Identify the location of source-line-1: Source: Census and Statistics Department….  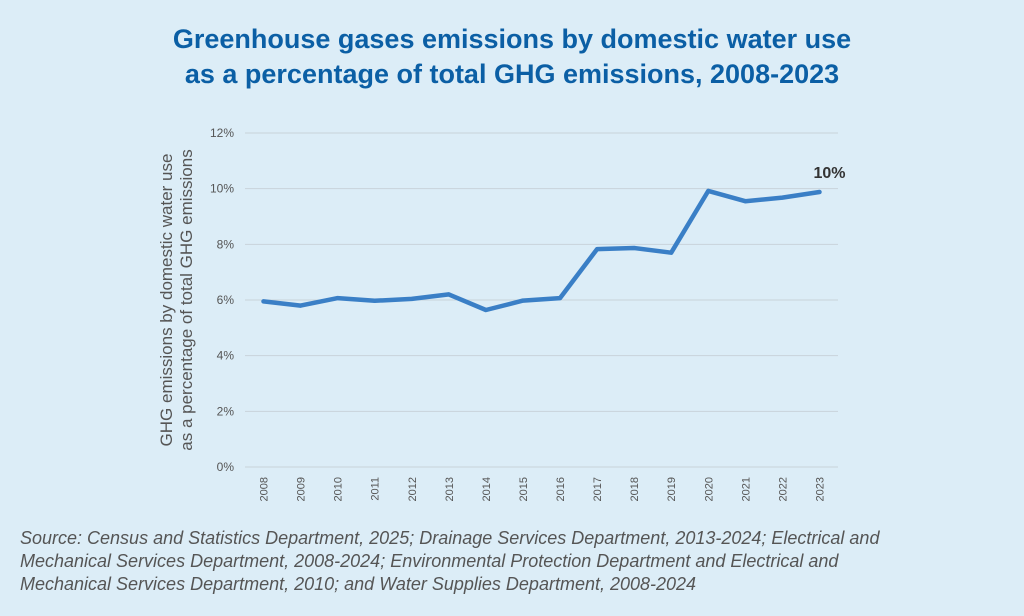
(450, 538).